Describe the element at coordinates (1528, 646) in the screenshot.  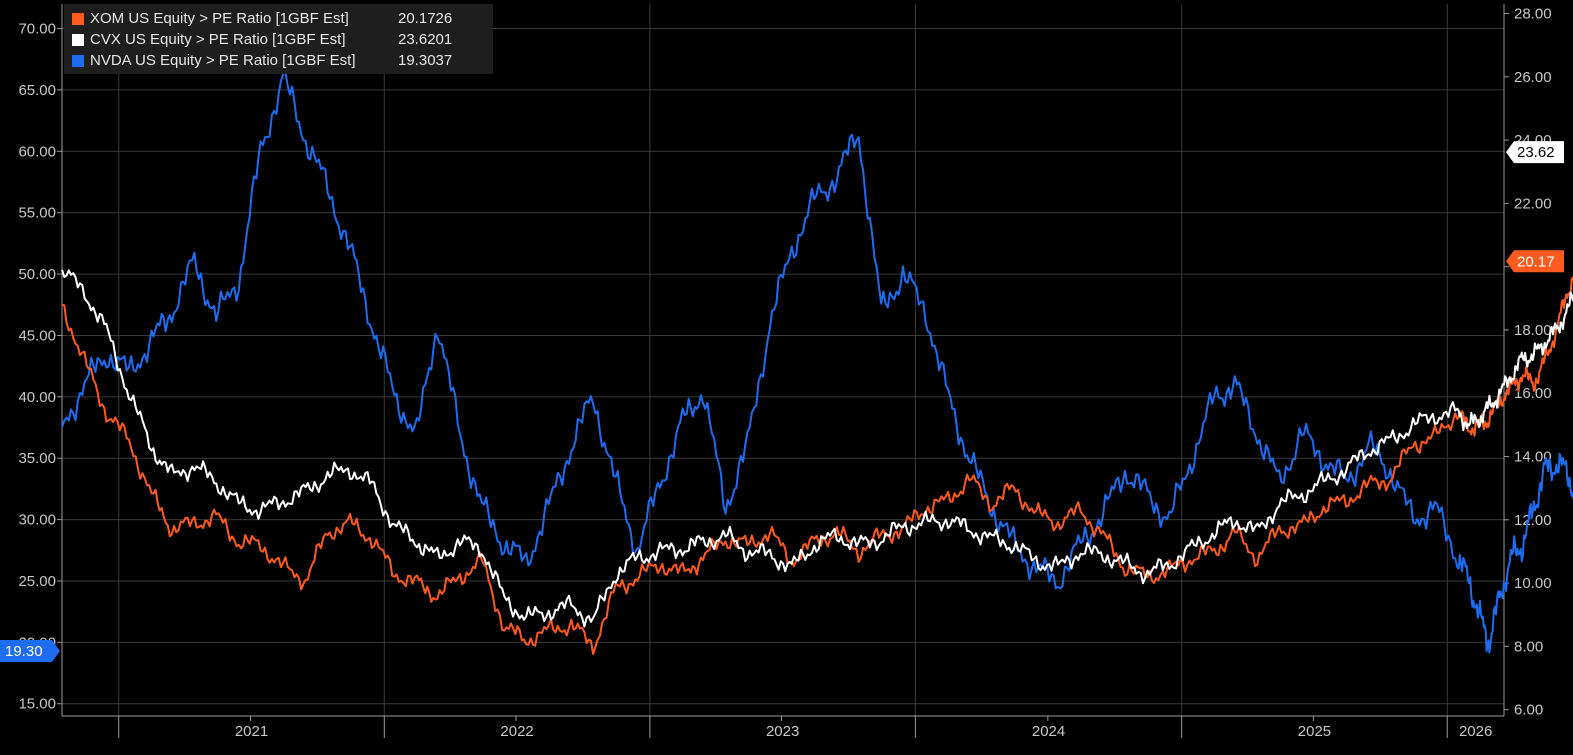
I see `y-right-tick-label: 8.00` at that location.